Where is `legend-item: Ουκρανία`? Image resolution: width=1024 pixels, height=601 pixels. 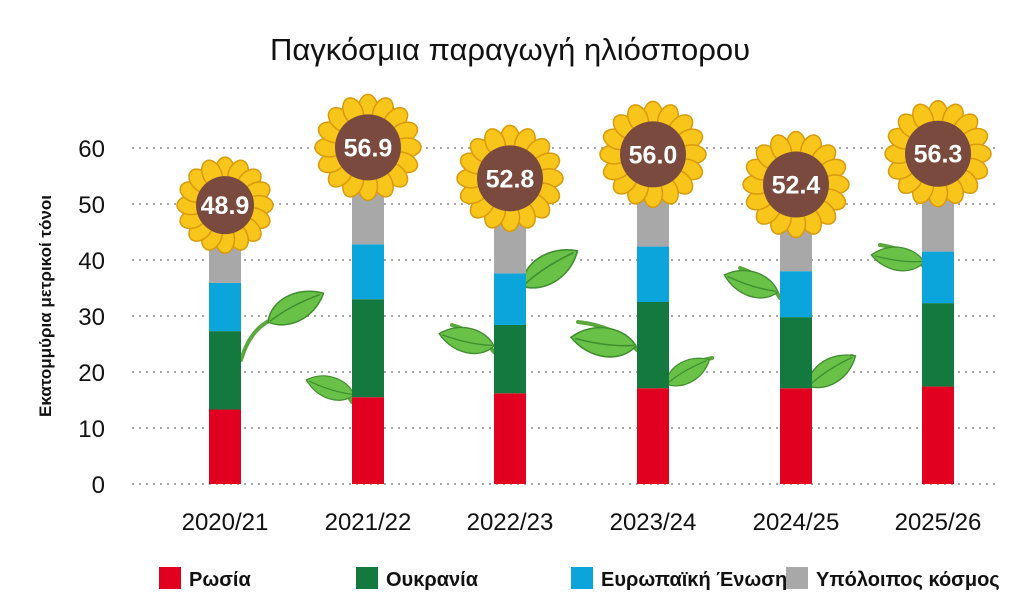
legend-item: Ουκρανία is located at coordinates (417, 579).